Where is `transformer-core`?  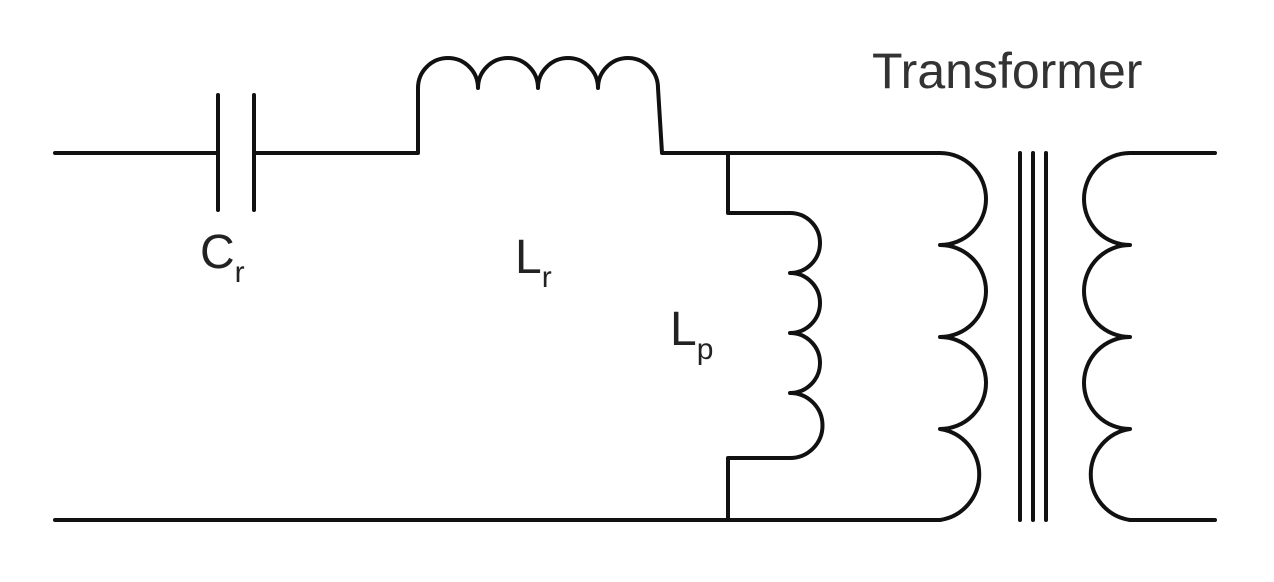
transformer-core is located at coordinates (1033, 336).